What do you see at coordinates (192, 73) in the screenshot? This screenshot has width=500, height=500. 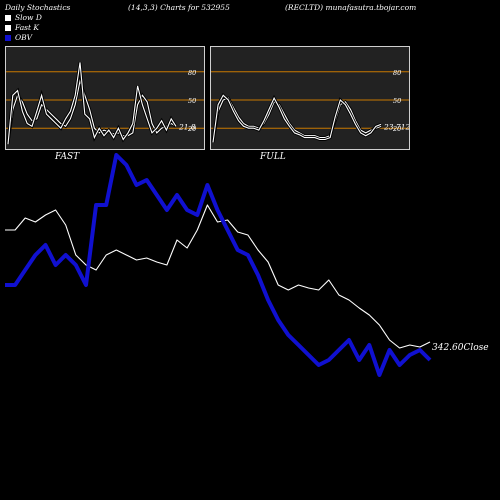 I see `fast-tick-80: 80` at bounding box center [192, 73].